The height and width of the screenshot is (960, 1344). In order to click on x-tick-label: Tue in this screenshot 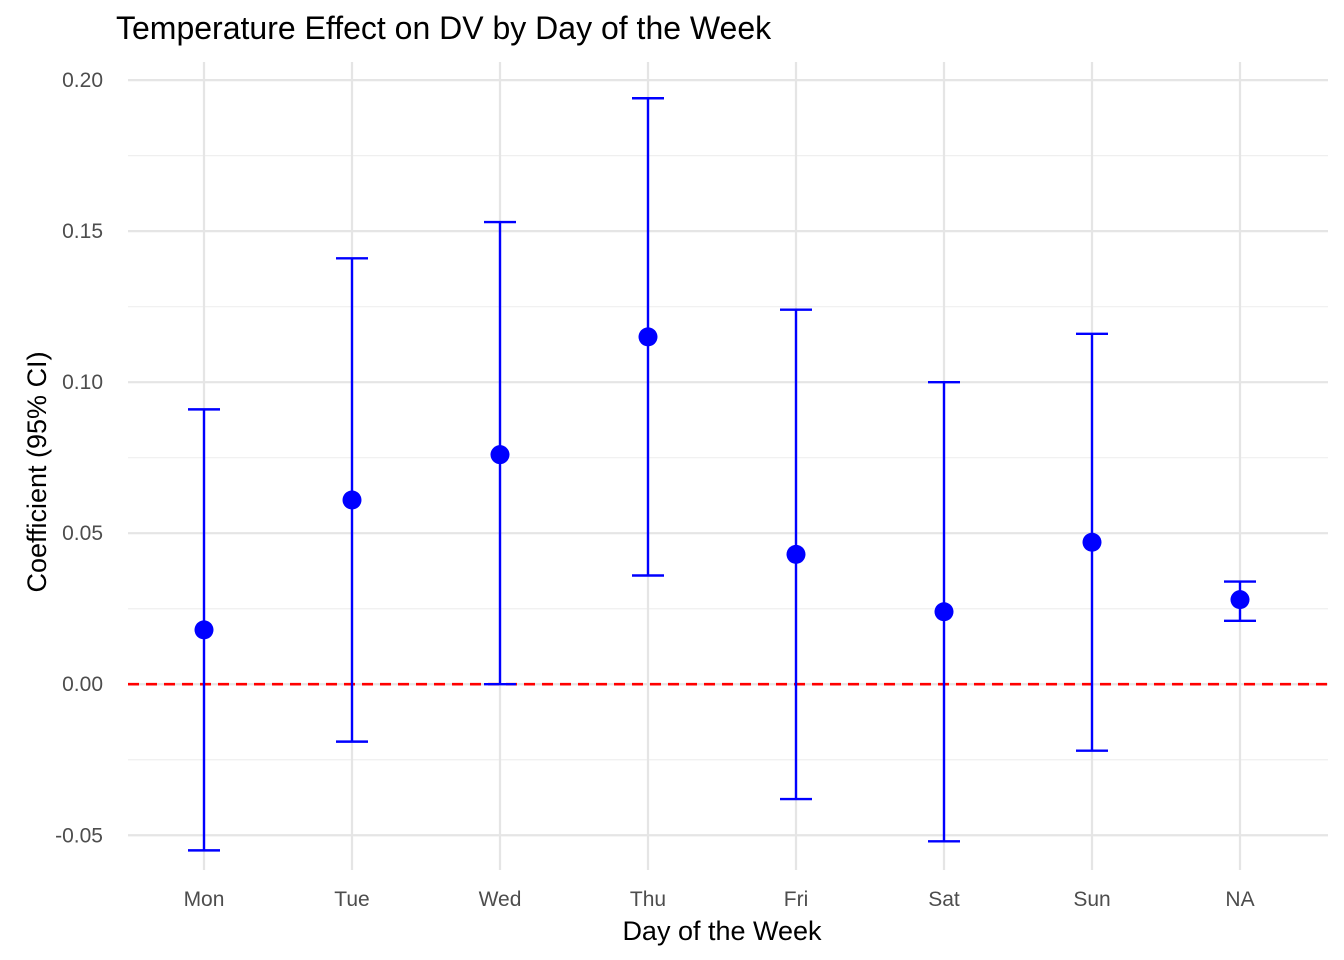, I will do `click(351, 899)`.